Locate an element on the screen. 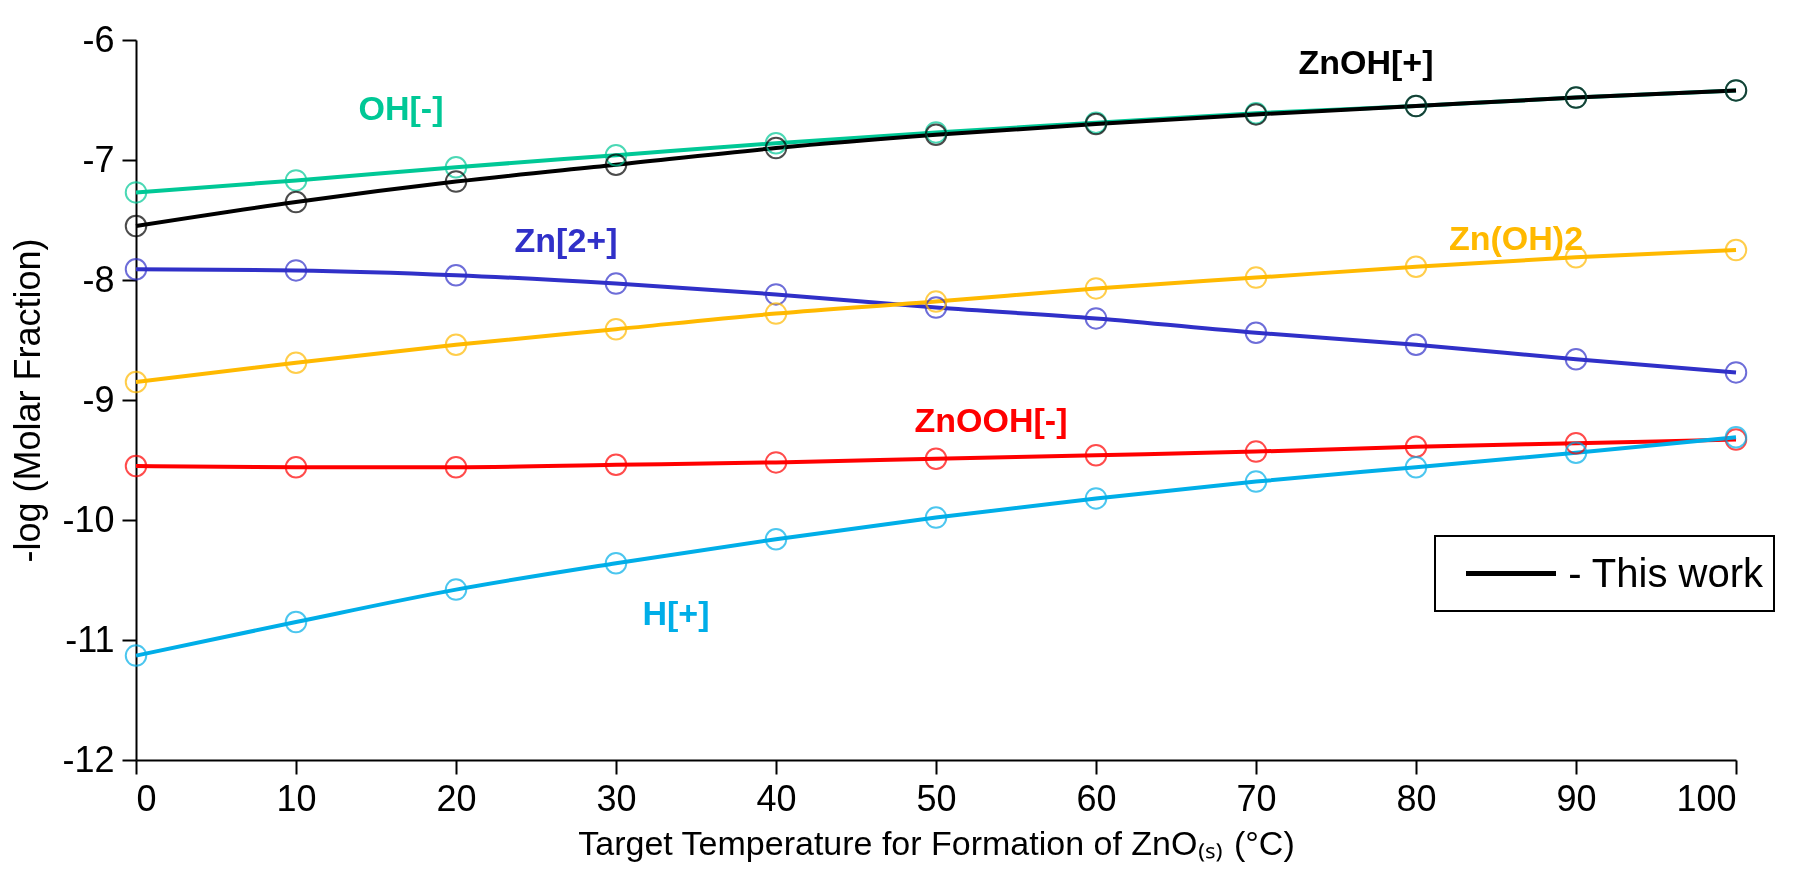  legend-frame: - This work is located at coordinates (1604, 573).